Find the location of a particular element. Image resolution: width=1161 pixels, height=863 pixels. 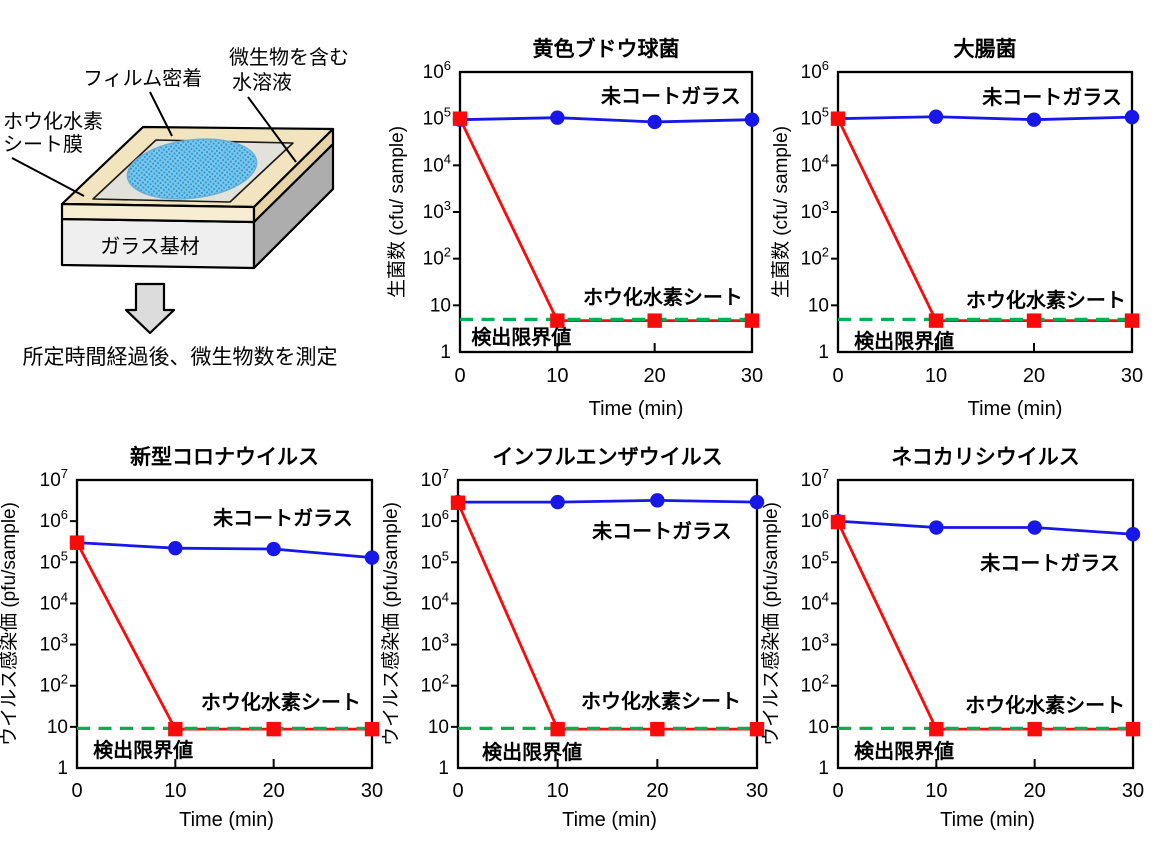

down-arrow-icon is located at coordinates (150, 308).